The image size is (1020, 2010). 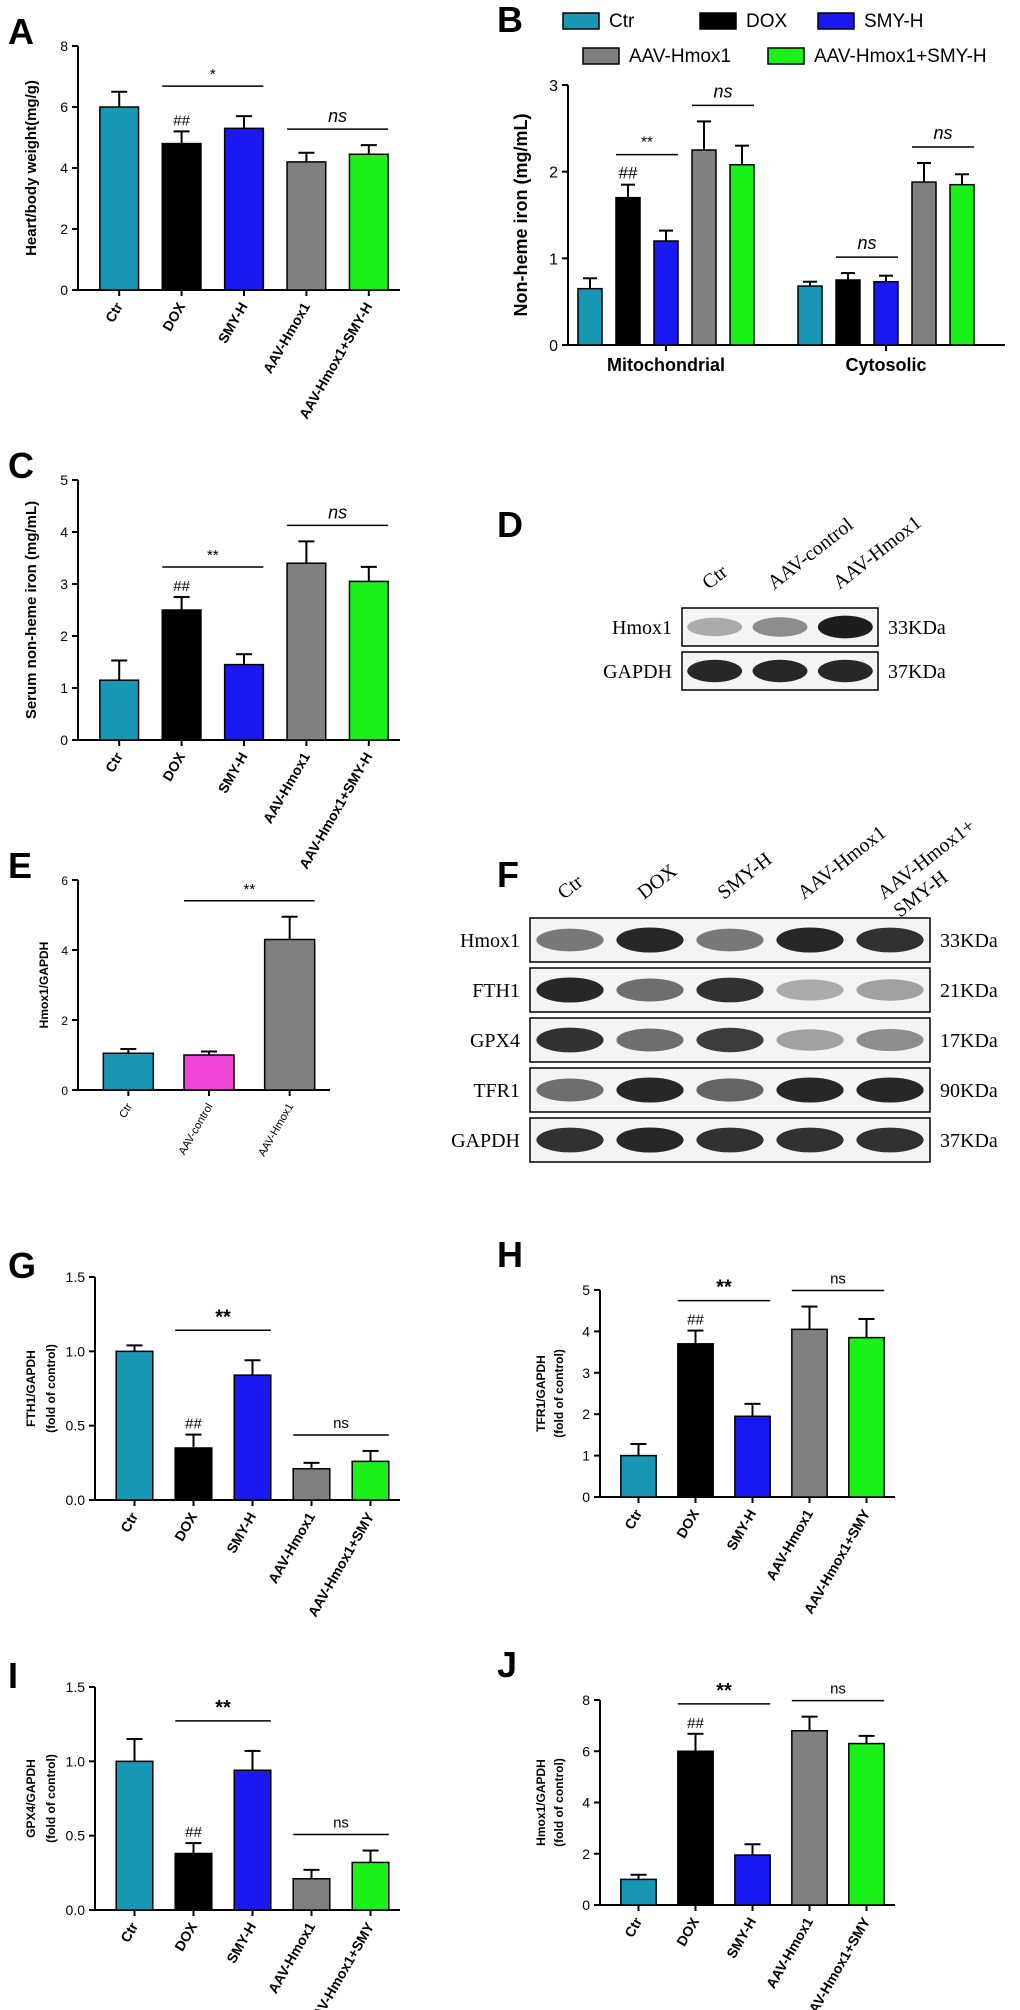 I want to click on panel-label: H, so click(x=510, y=1254).